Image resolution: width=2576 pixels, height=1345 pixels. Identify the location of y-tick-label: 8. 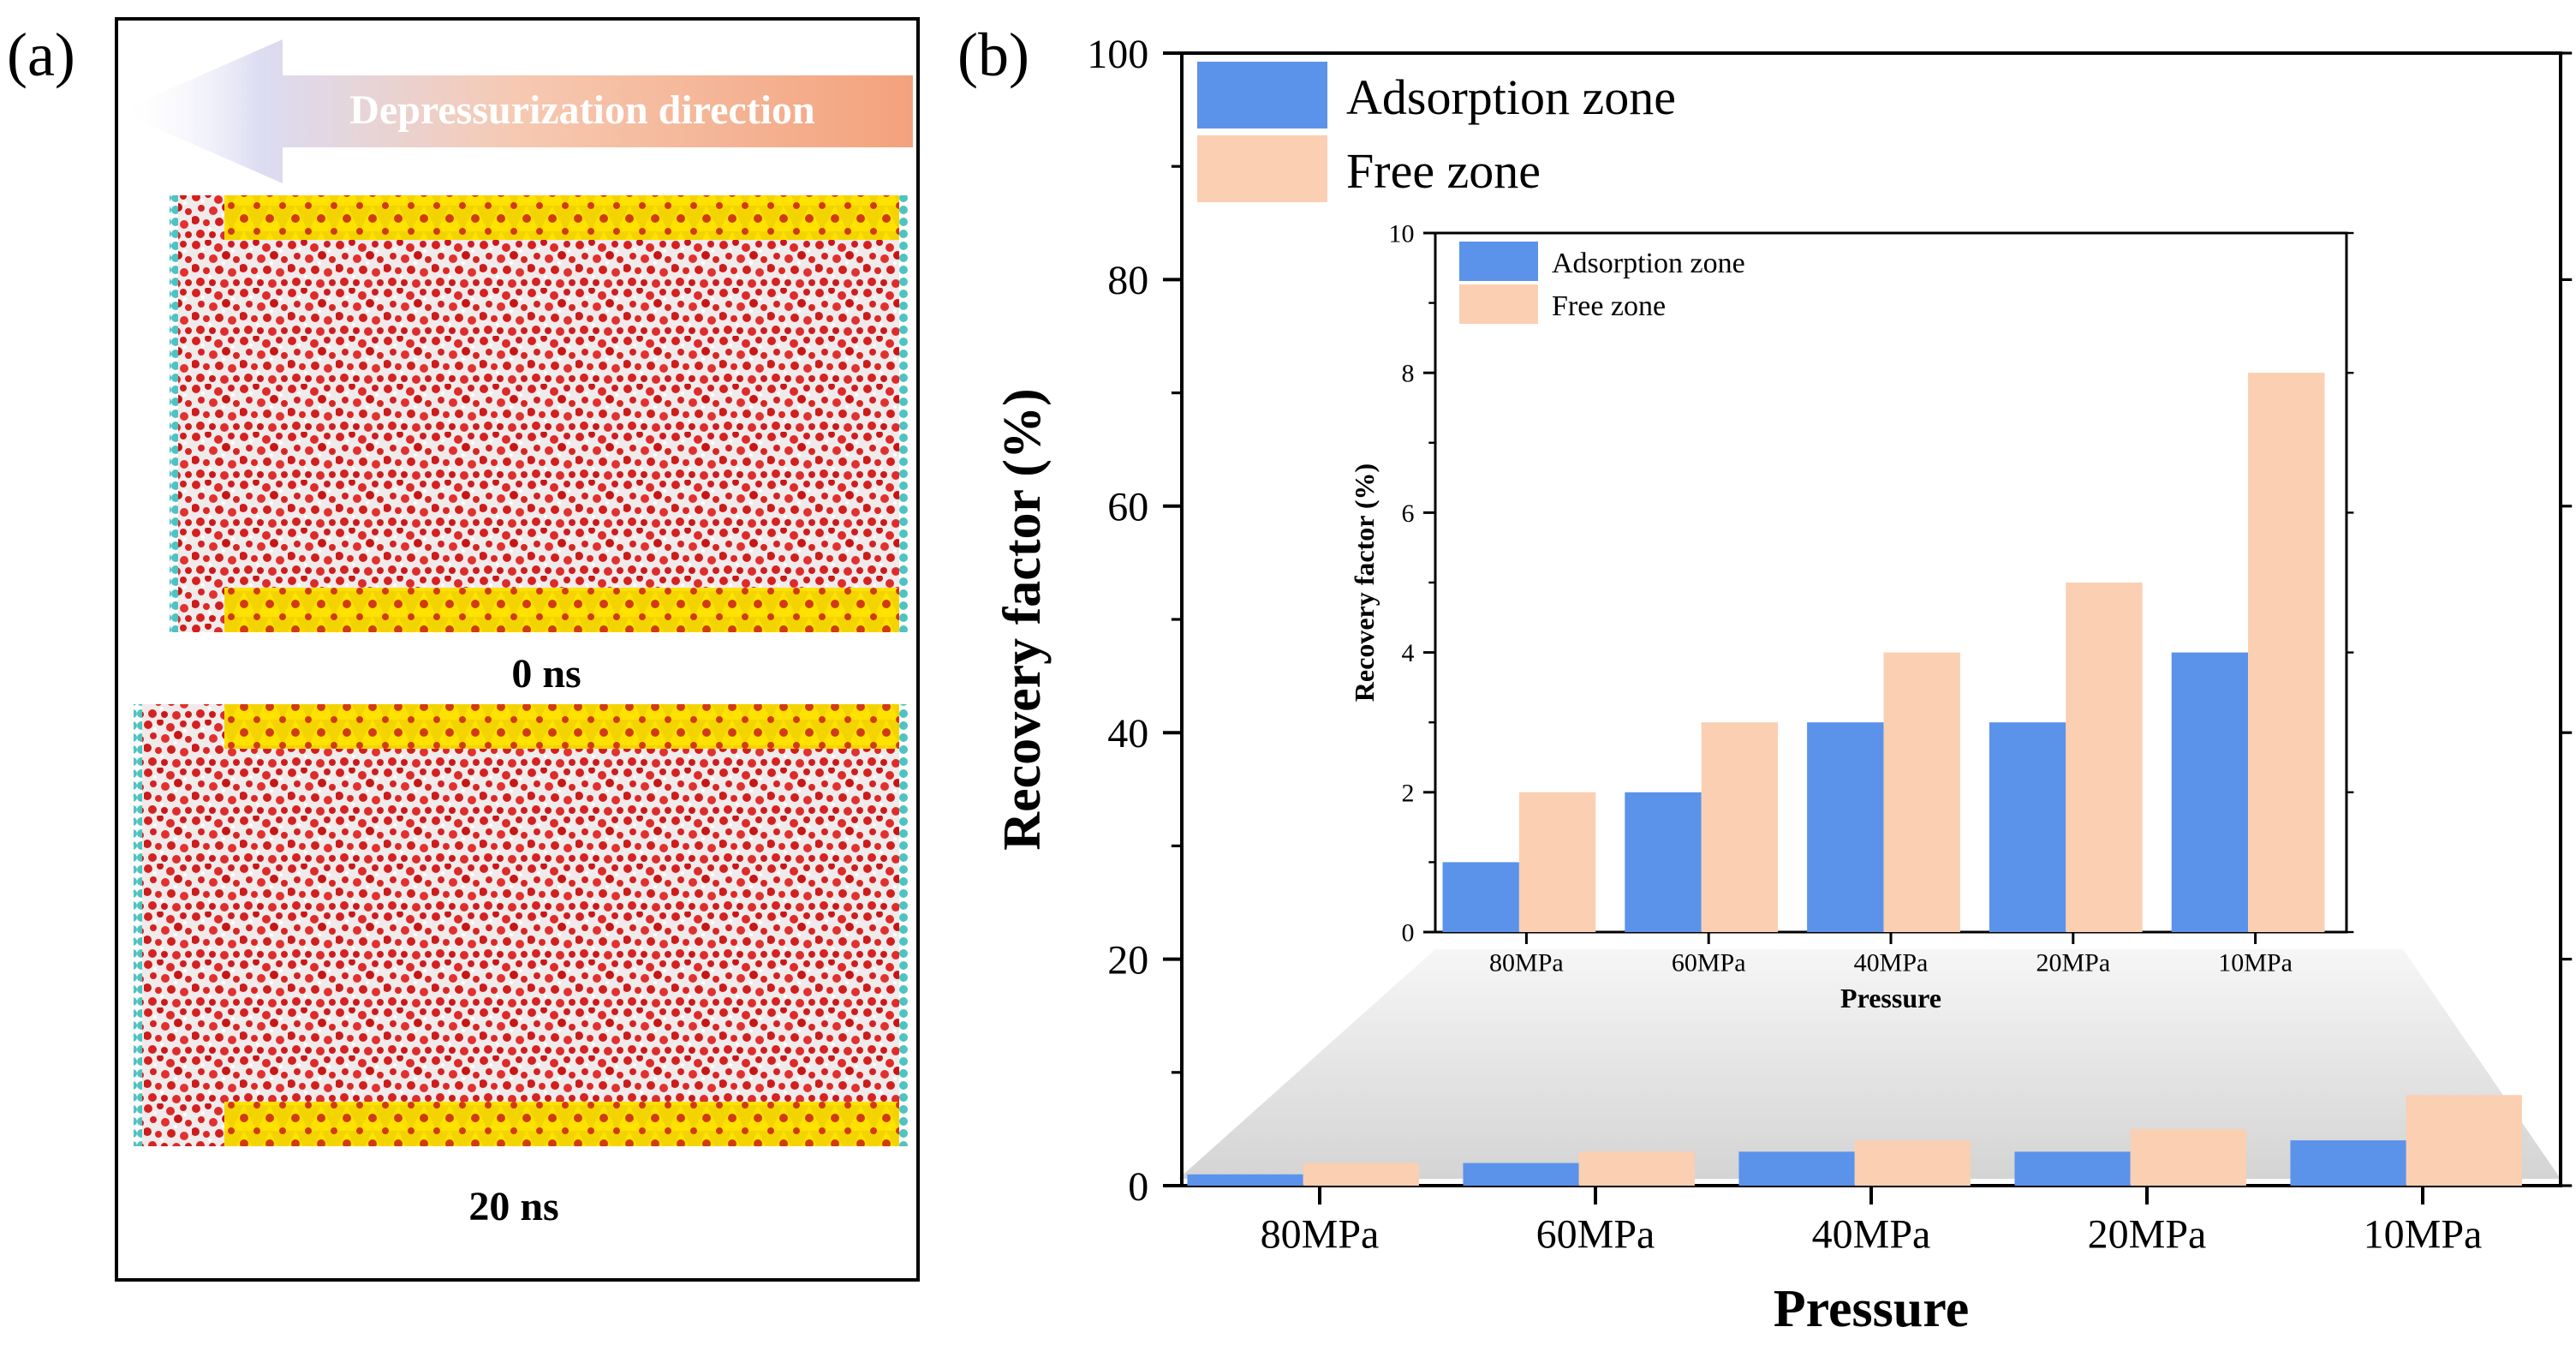
(1408, 374).